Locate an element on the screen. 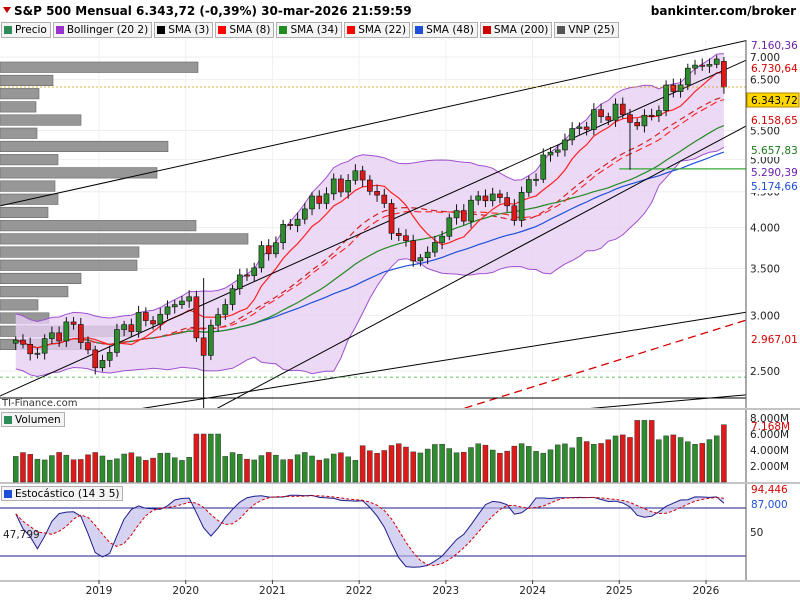 The image size is (800, 600). brand-link: bankinter.com/broker is located at coordinates (723, 11).